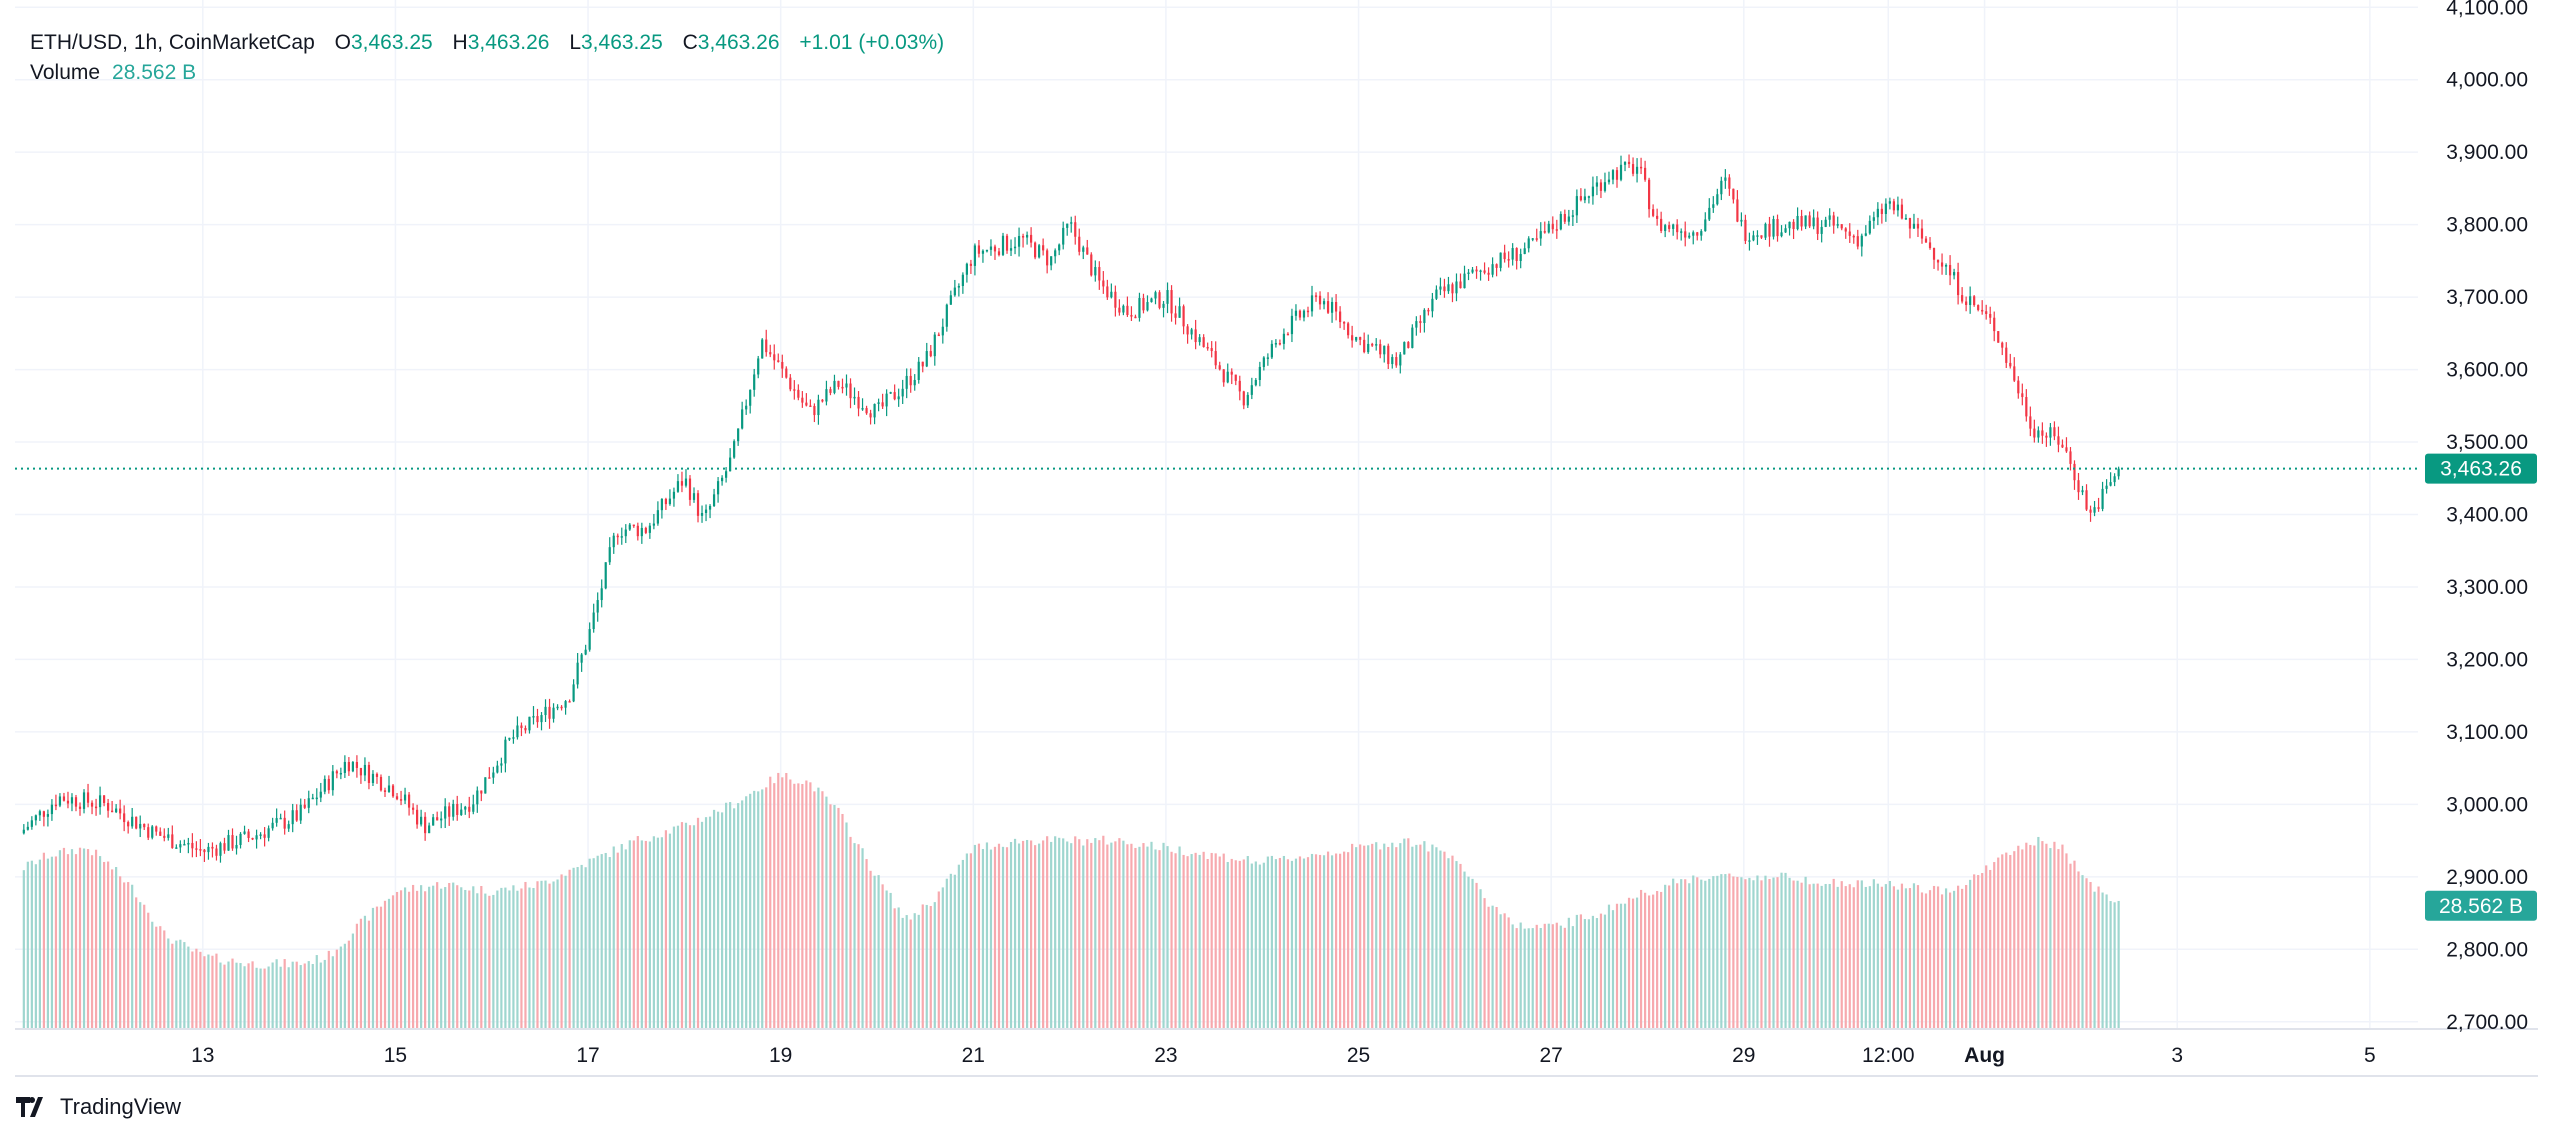 This screenshot has height=1136, width=2560. I want to click on low-value: 3,463.25, so click(622, 42).